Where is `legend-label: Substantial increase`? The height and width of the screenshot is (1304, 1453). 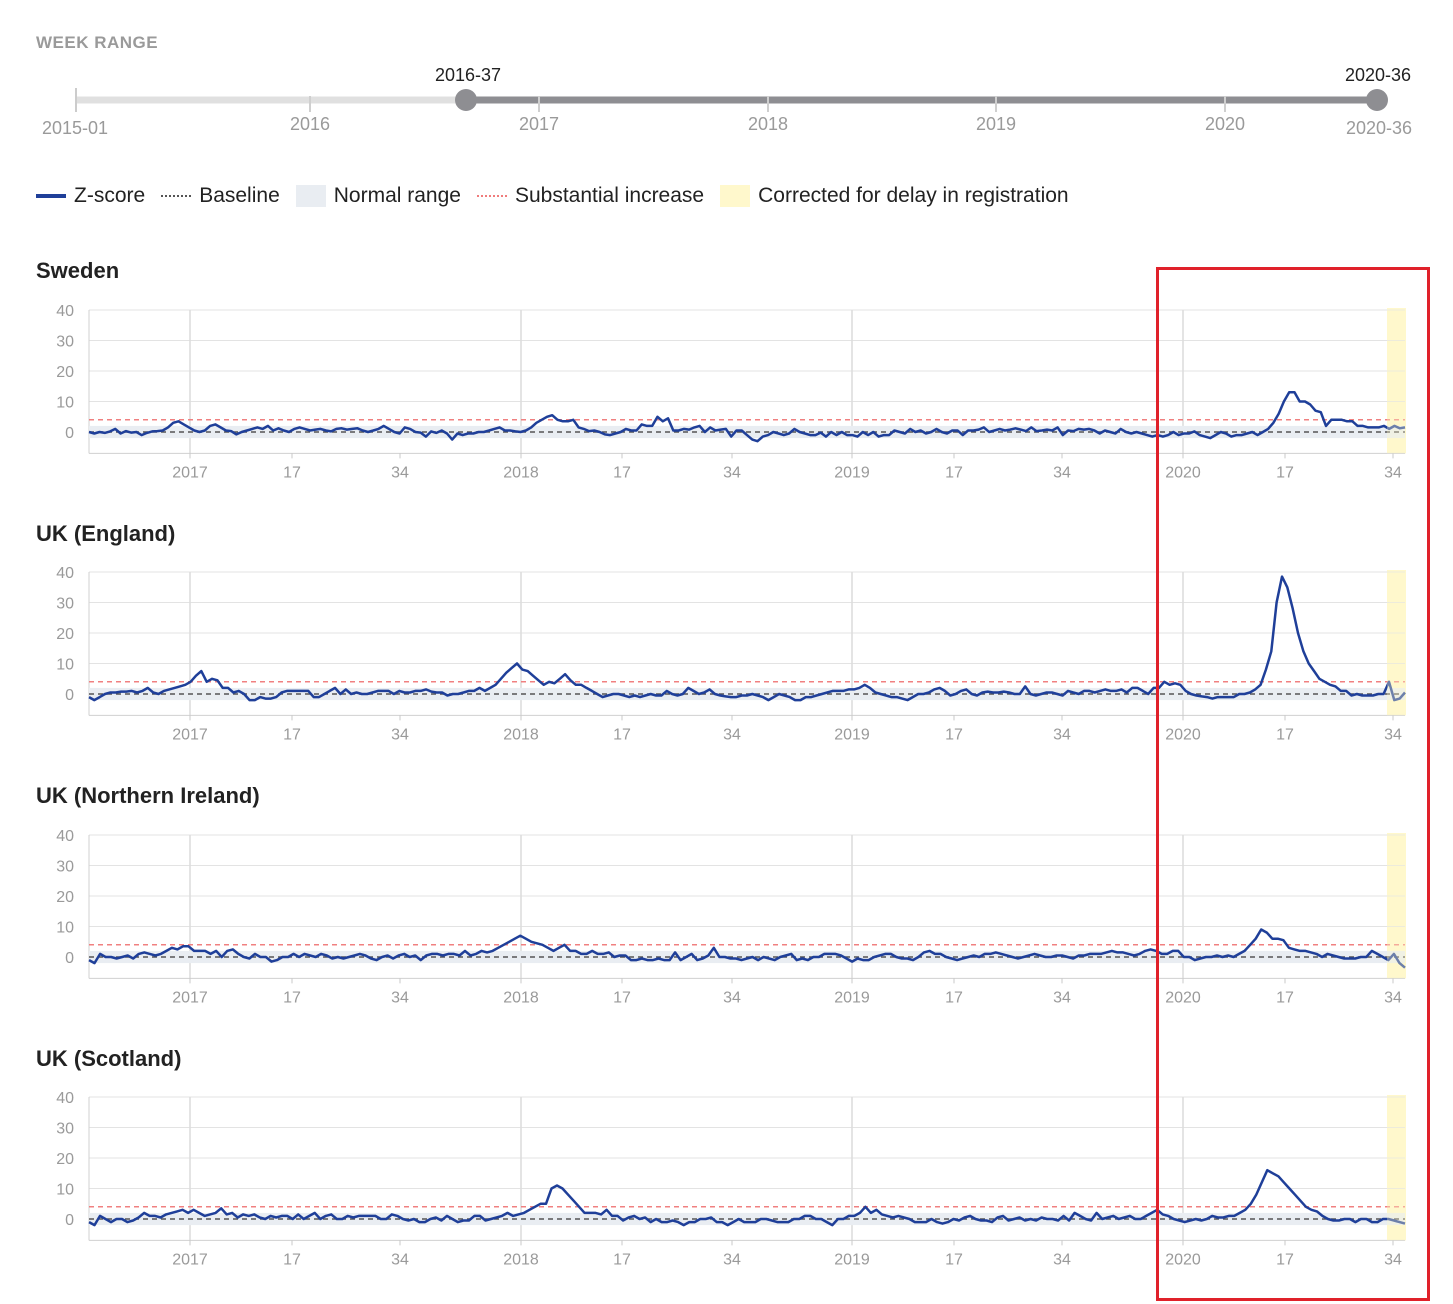 legend-label: Substantial increase is located at coordinates (609, 195).